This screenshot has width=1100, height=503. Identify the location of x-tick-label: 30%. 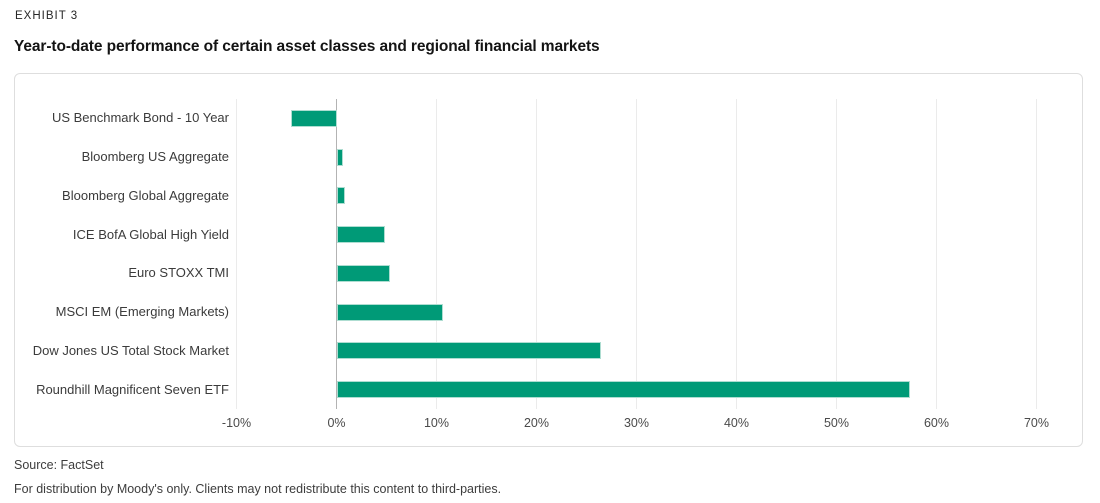
(636, 423).